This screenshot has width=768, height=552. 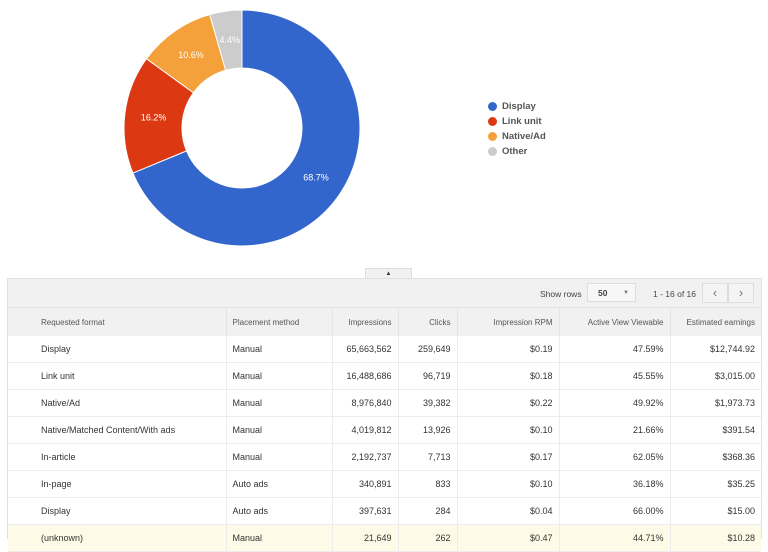 I want to click on rows-per-page-select: 50 ▼, so click(x=611, y=292).